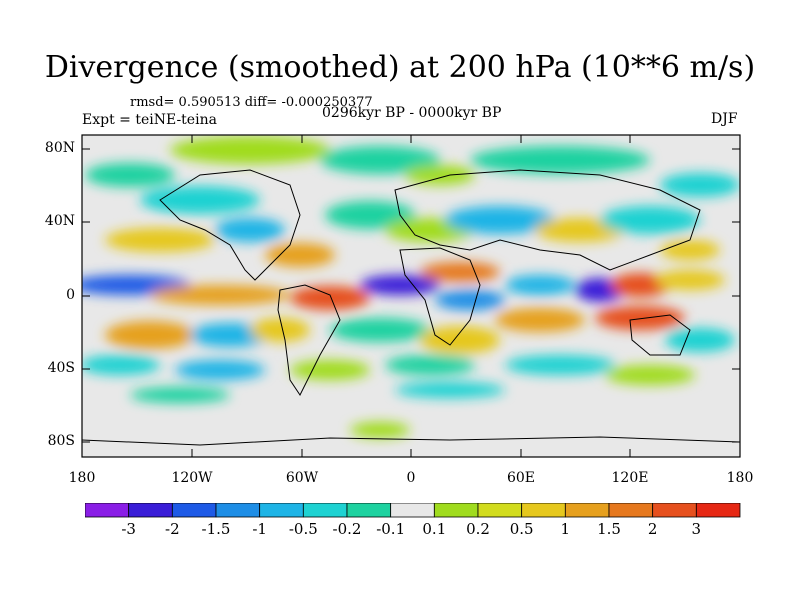 This screenshot has height=600, width=800. I want to click on colorbar-label: -0.1, so click(391, 529).